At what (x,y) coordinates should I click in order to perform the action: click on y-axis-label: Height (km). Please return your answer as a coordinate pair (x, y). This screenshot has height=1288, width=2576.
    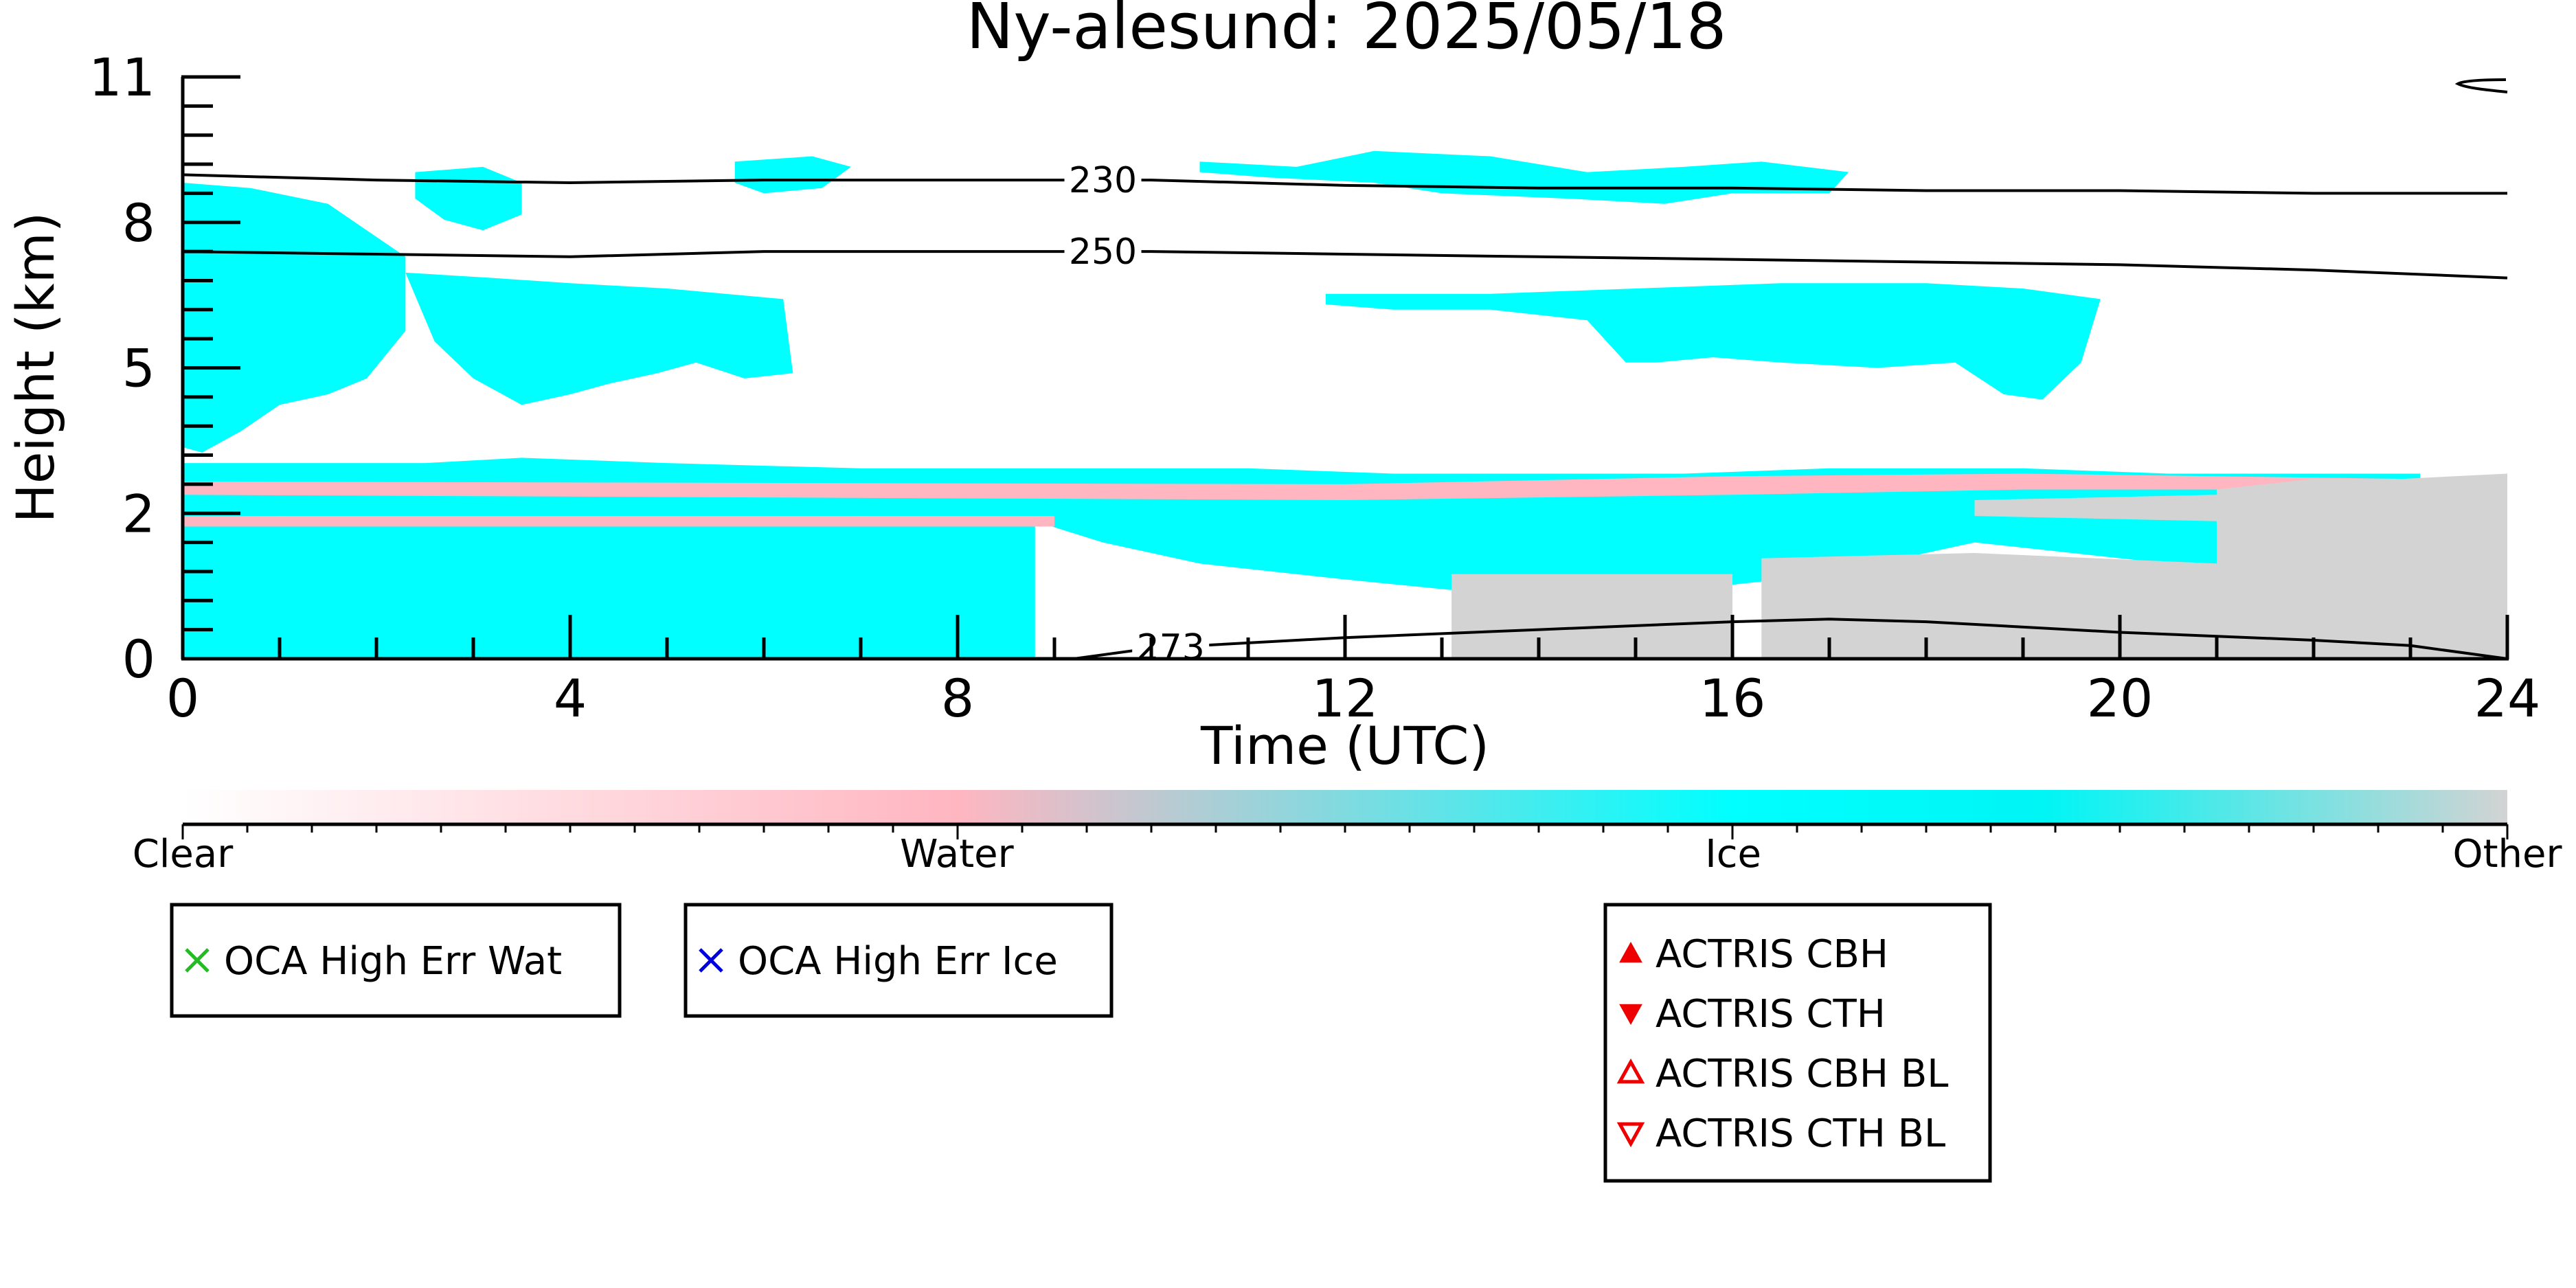
    Looking at the image, I should click on (35, 367).